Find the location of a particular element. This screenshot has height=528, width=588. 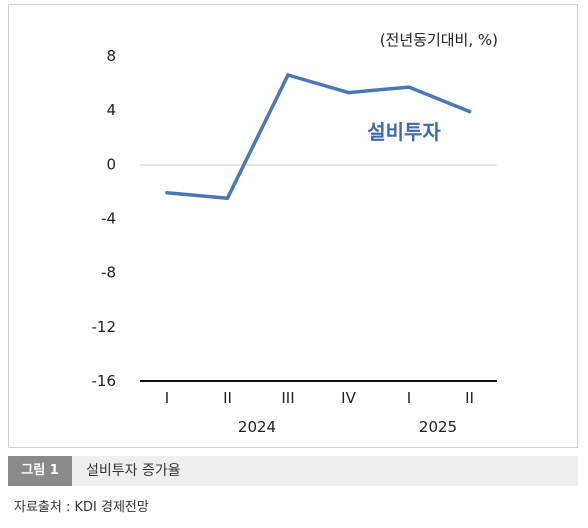

x-tick-label: III is located at coordinates (287, 398).